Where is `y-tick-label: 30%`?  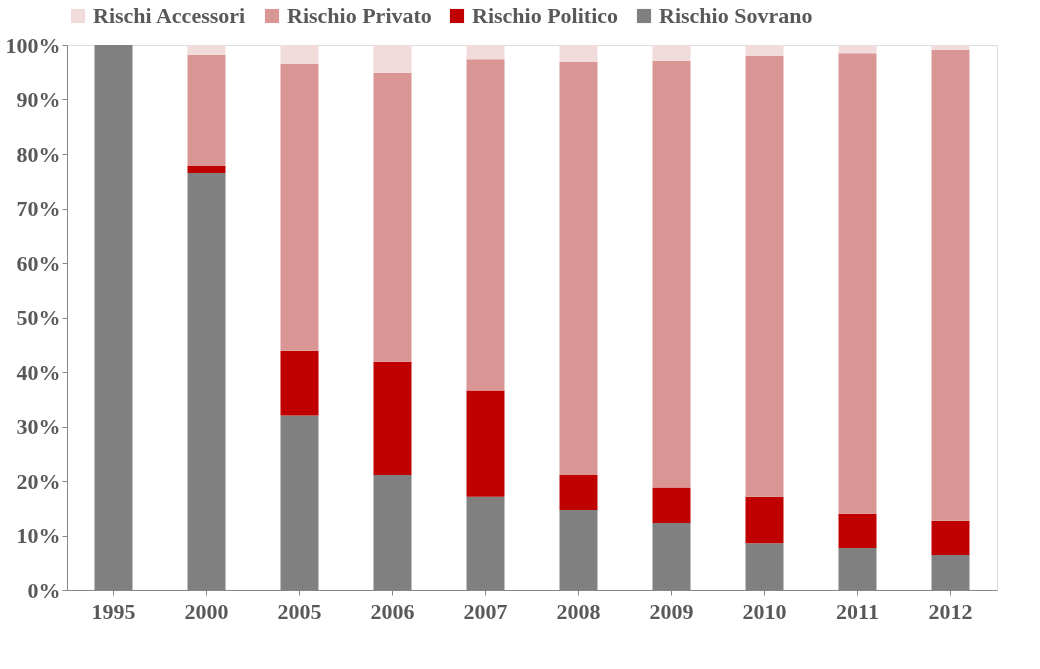 y-tick-label: 30% is located at coordinates (38, 426).